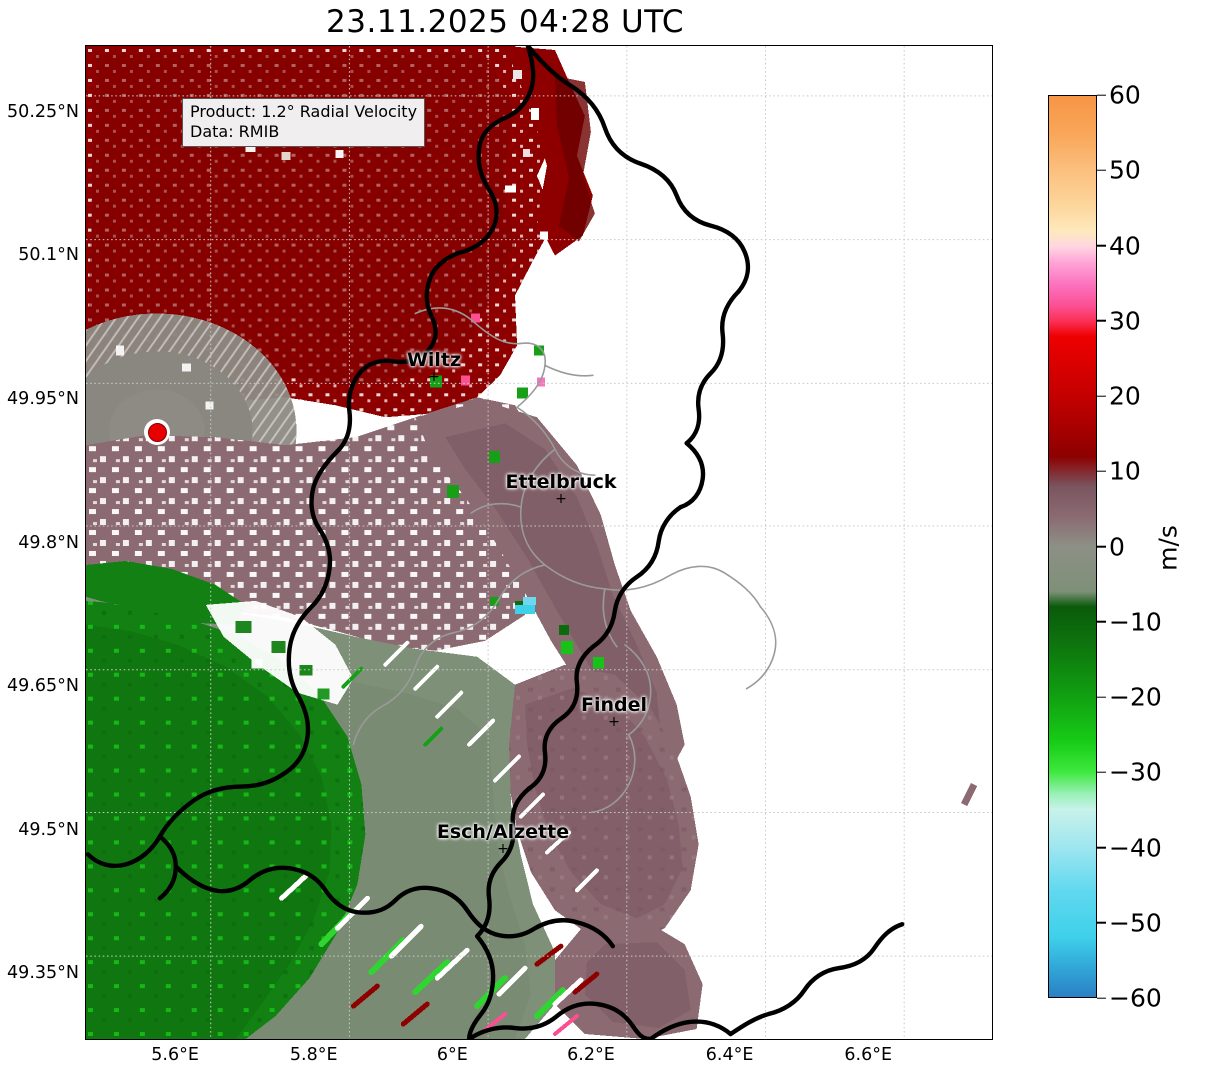  What do you see at coordinates (1119, 396) in the screenshot?
I see `colorbar-tick-label: 20` at bounding box center [1119, 396].